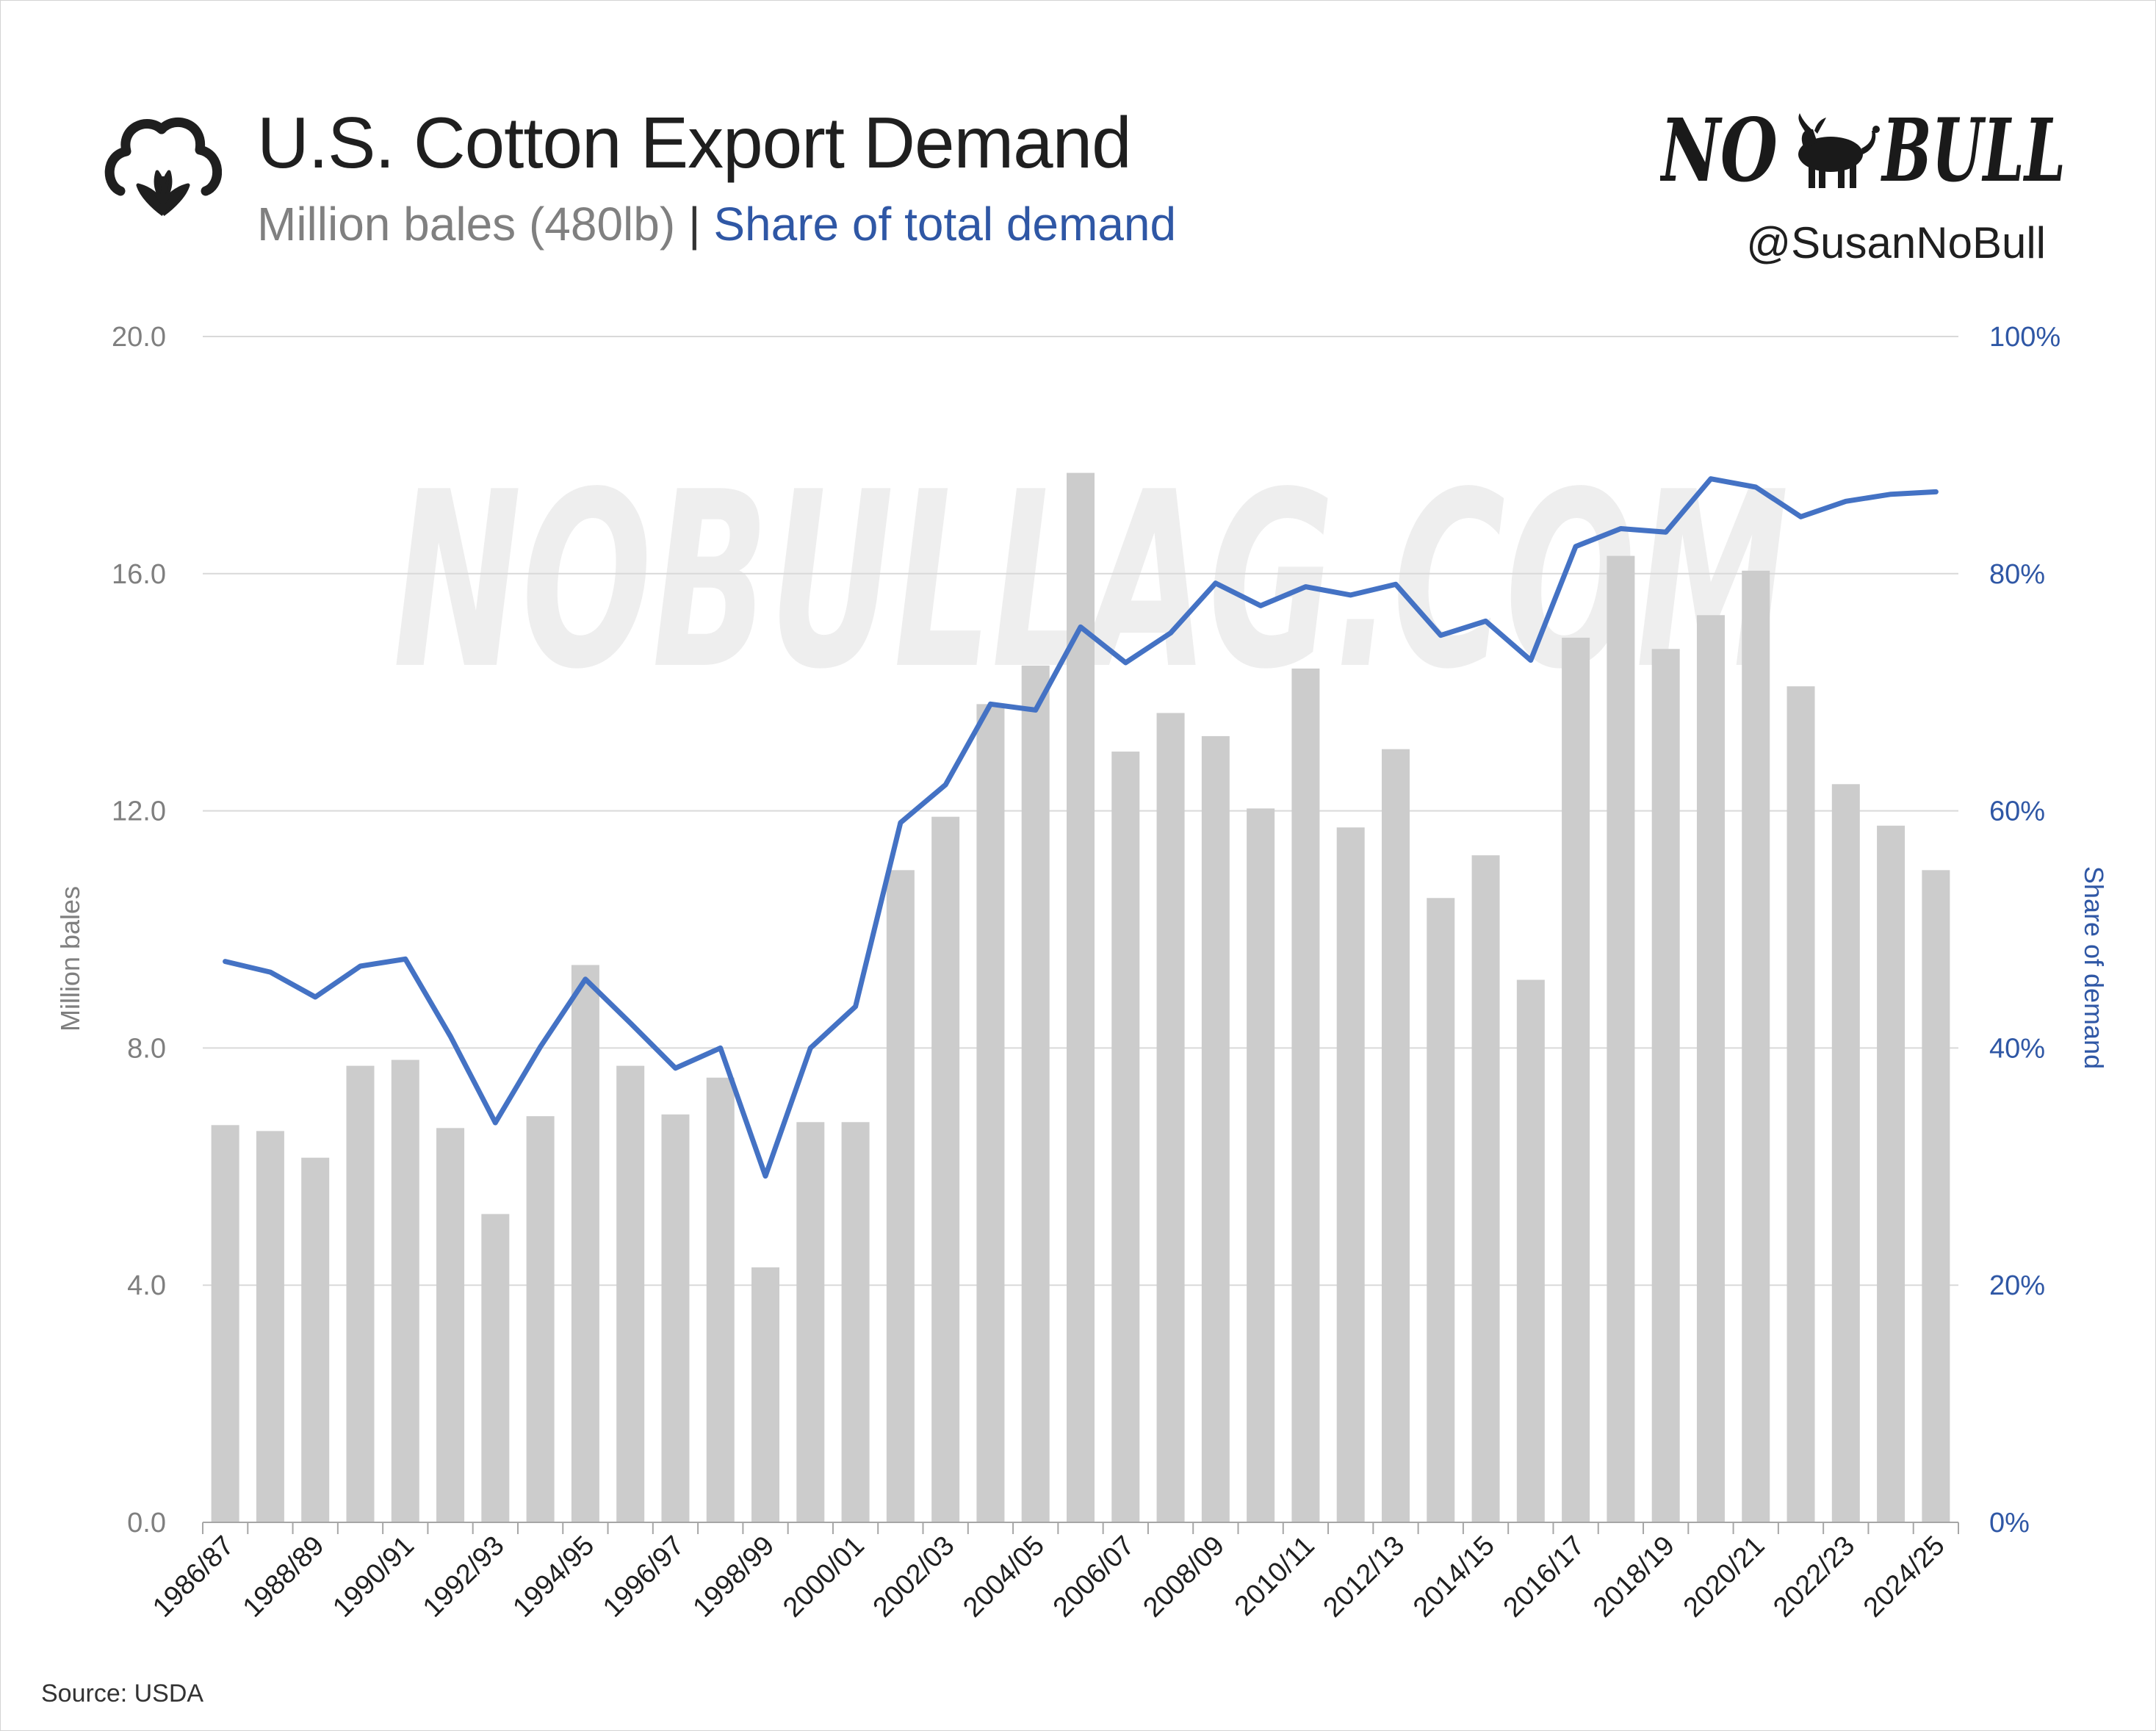 The image size is (2156, 1731). Describe the element at coordinates (2094, 967) in the screenshot. I see `y2-axis-title: Share of demand` at that location.